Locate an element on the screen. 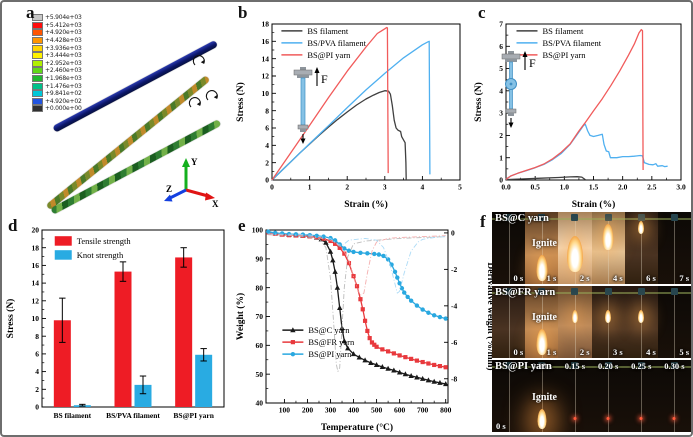 This screenshot has width=693, height=437. holder-rod is located at coordinates (591, 219).